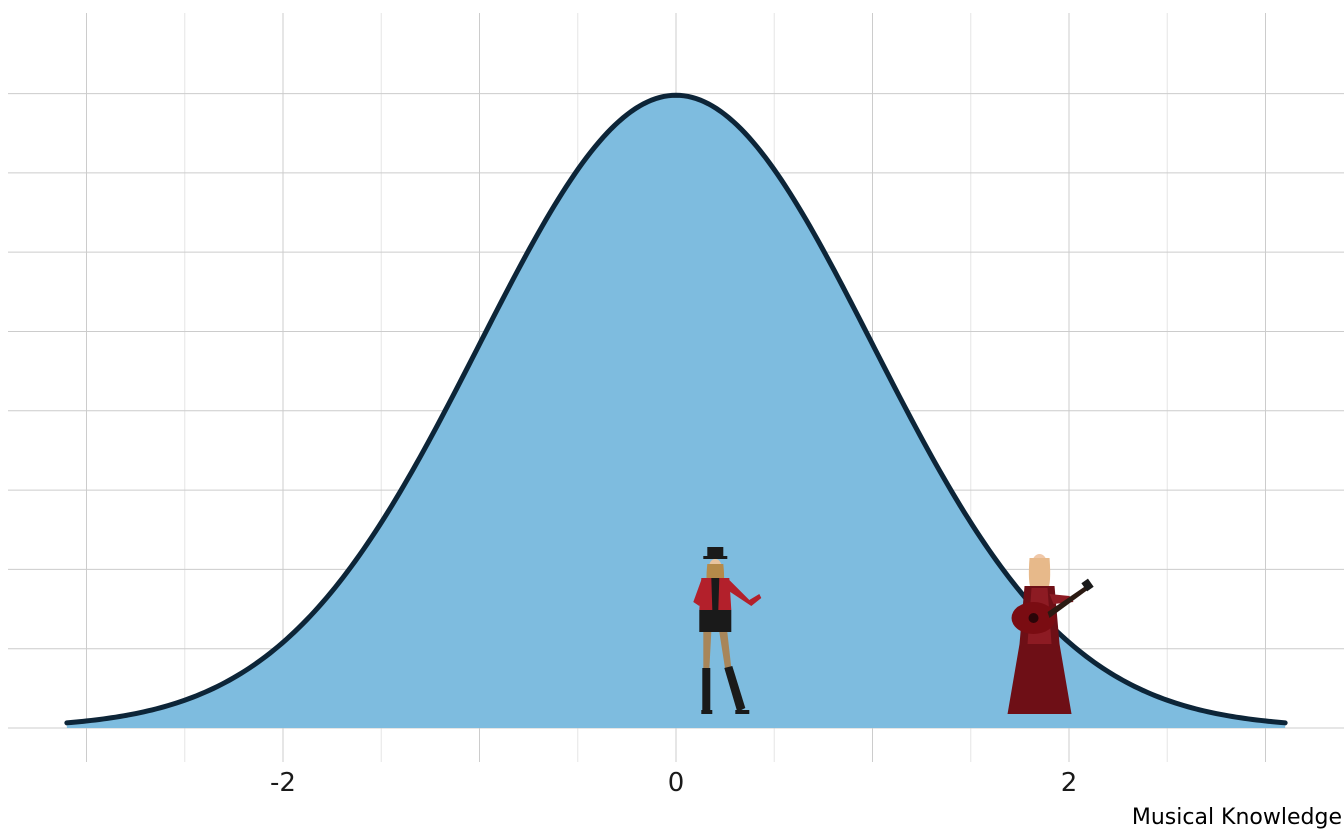  I want to click on x-tick-label: -2, so click(283, 783).